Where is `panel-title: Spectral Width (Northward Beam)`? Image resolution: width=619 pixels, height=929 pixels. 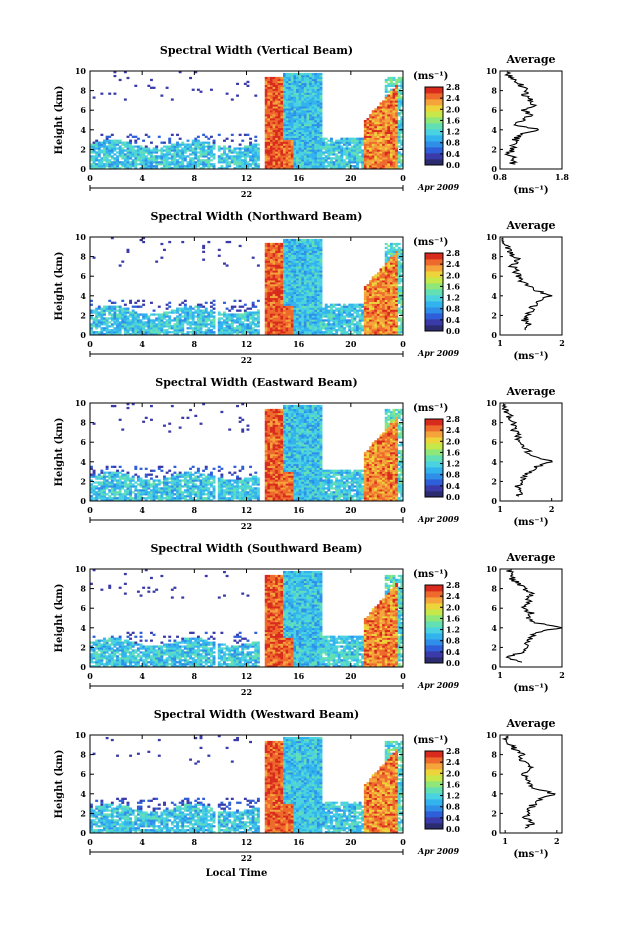
panel-title: Spectral Width (Northward Beam) is located at coordinates (257, 216).